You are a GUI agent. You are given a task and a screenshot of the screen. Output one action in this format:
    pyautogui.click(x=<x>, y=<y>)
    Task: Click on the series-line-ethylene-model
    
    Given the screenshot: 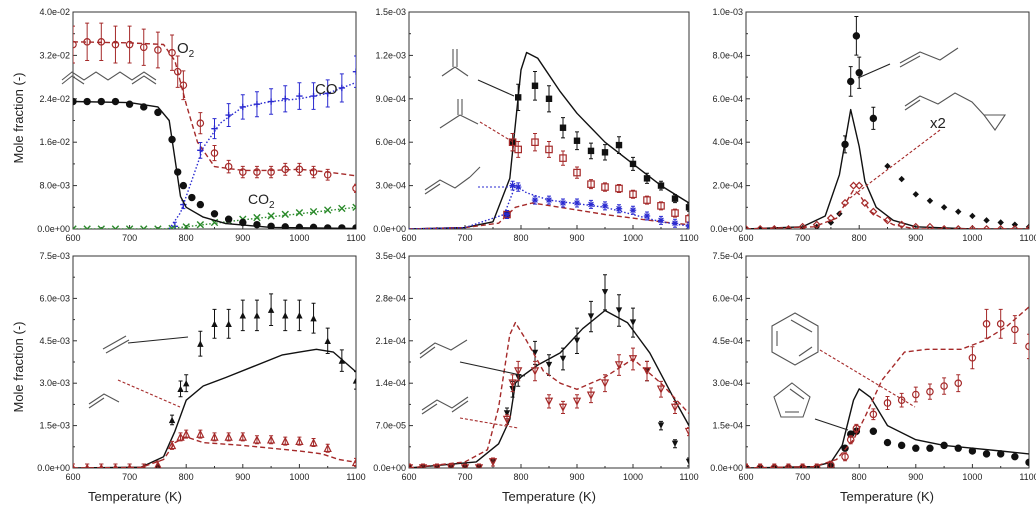 What is the action you would take?
    pyautogui.click(x=214, y=408)
    